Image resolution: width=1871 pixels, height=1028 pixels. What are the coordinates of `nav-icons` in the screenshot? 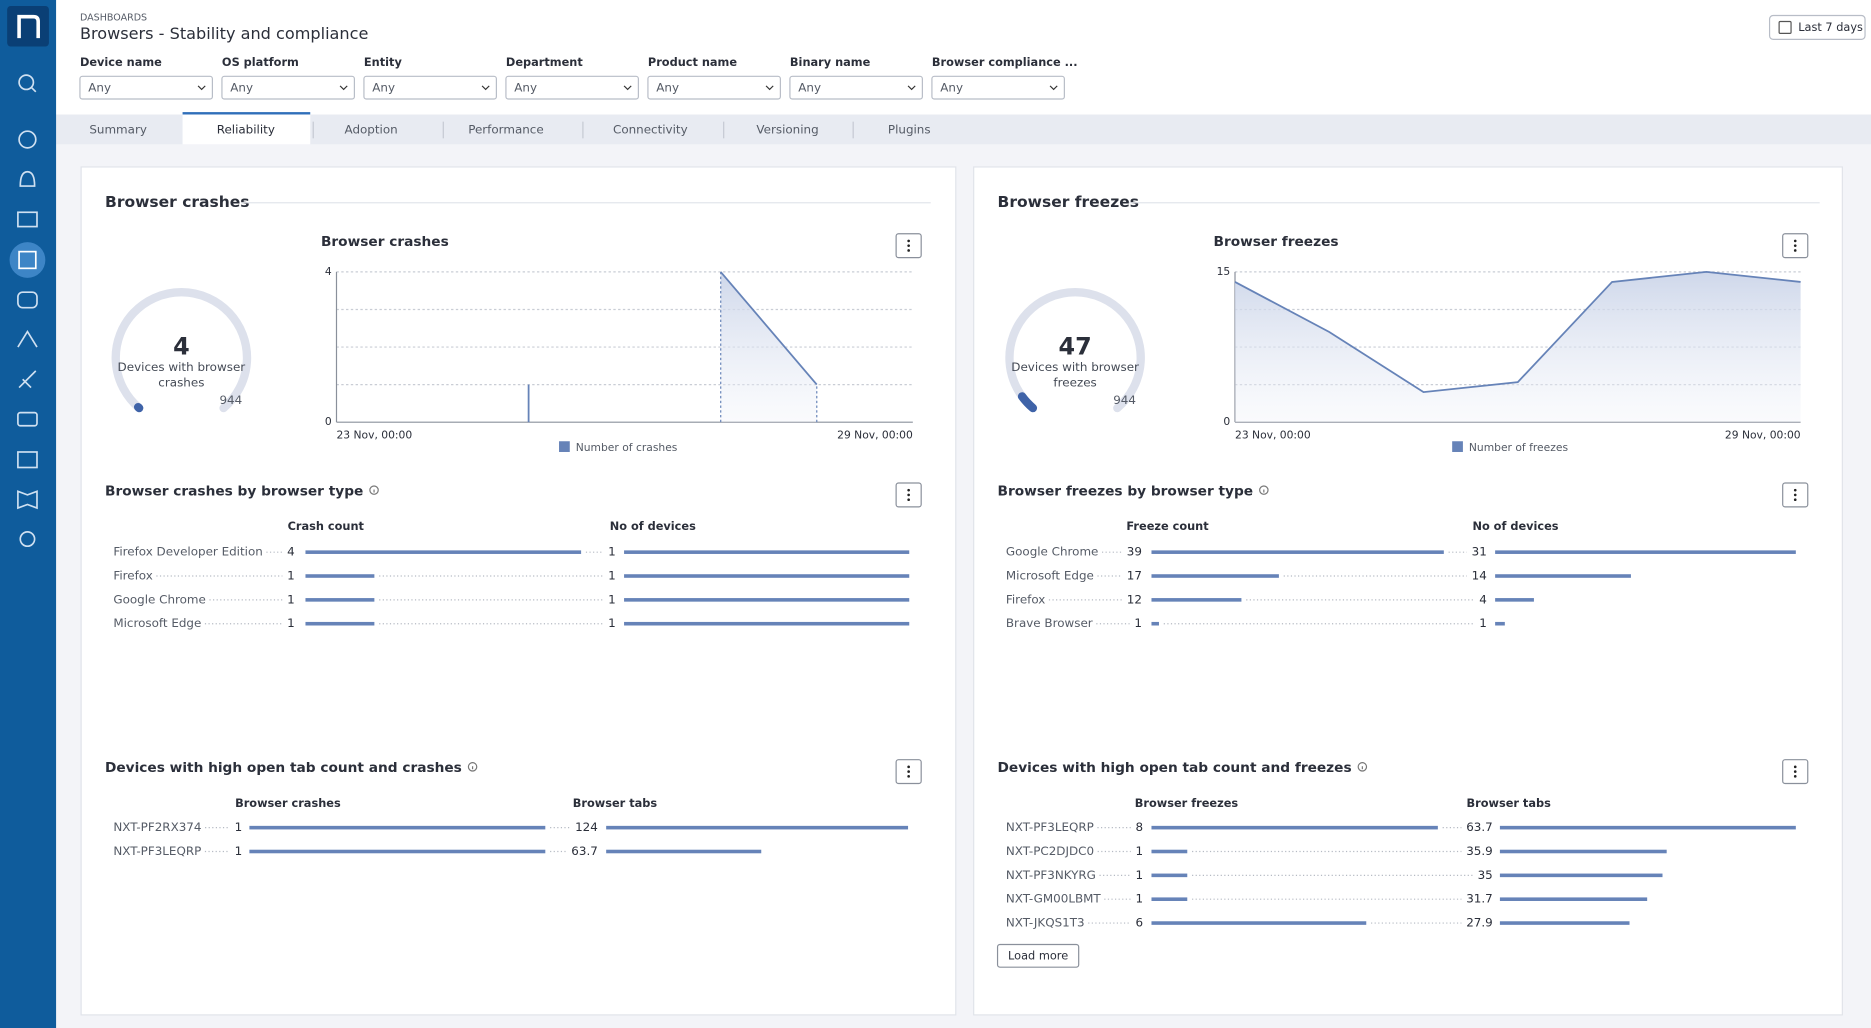 It's located at (27, 311).